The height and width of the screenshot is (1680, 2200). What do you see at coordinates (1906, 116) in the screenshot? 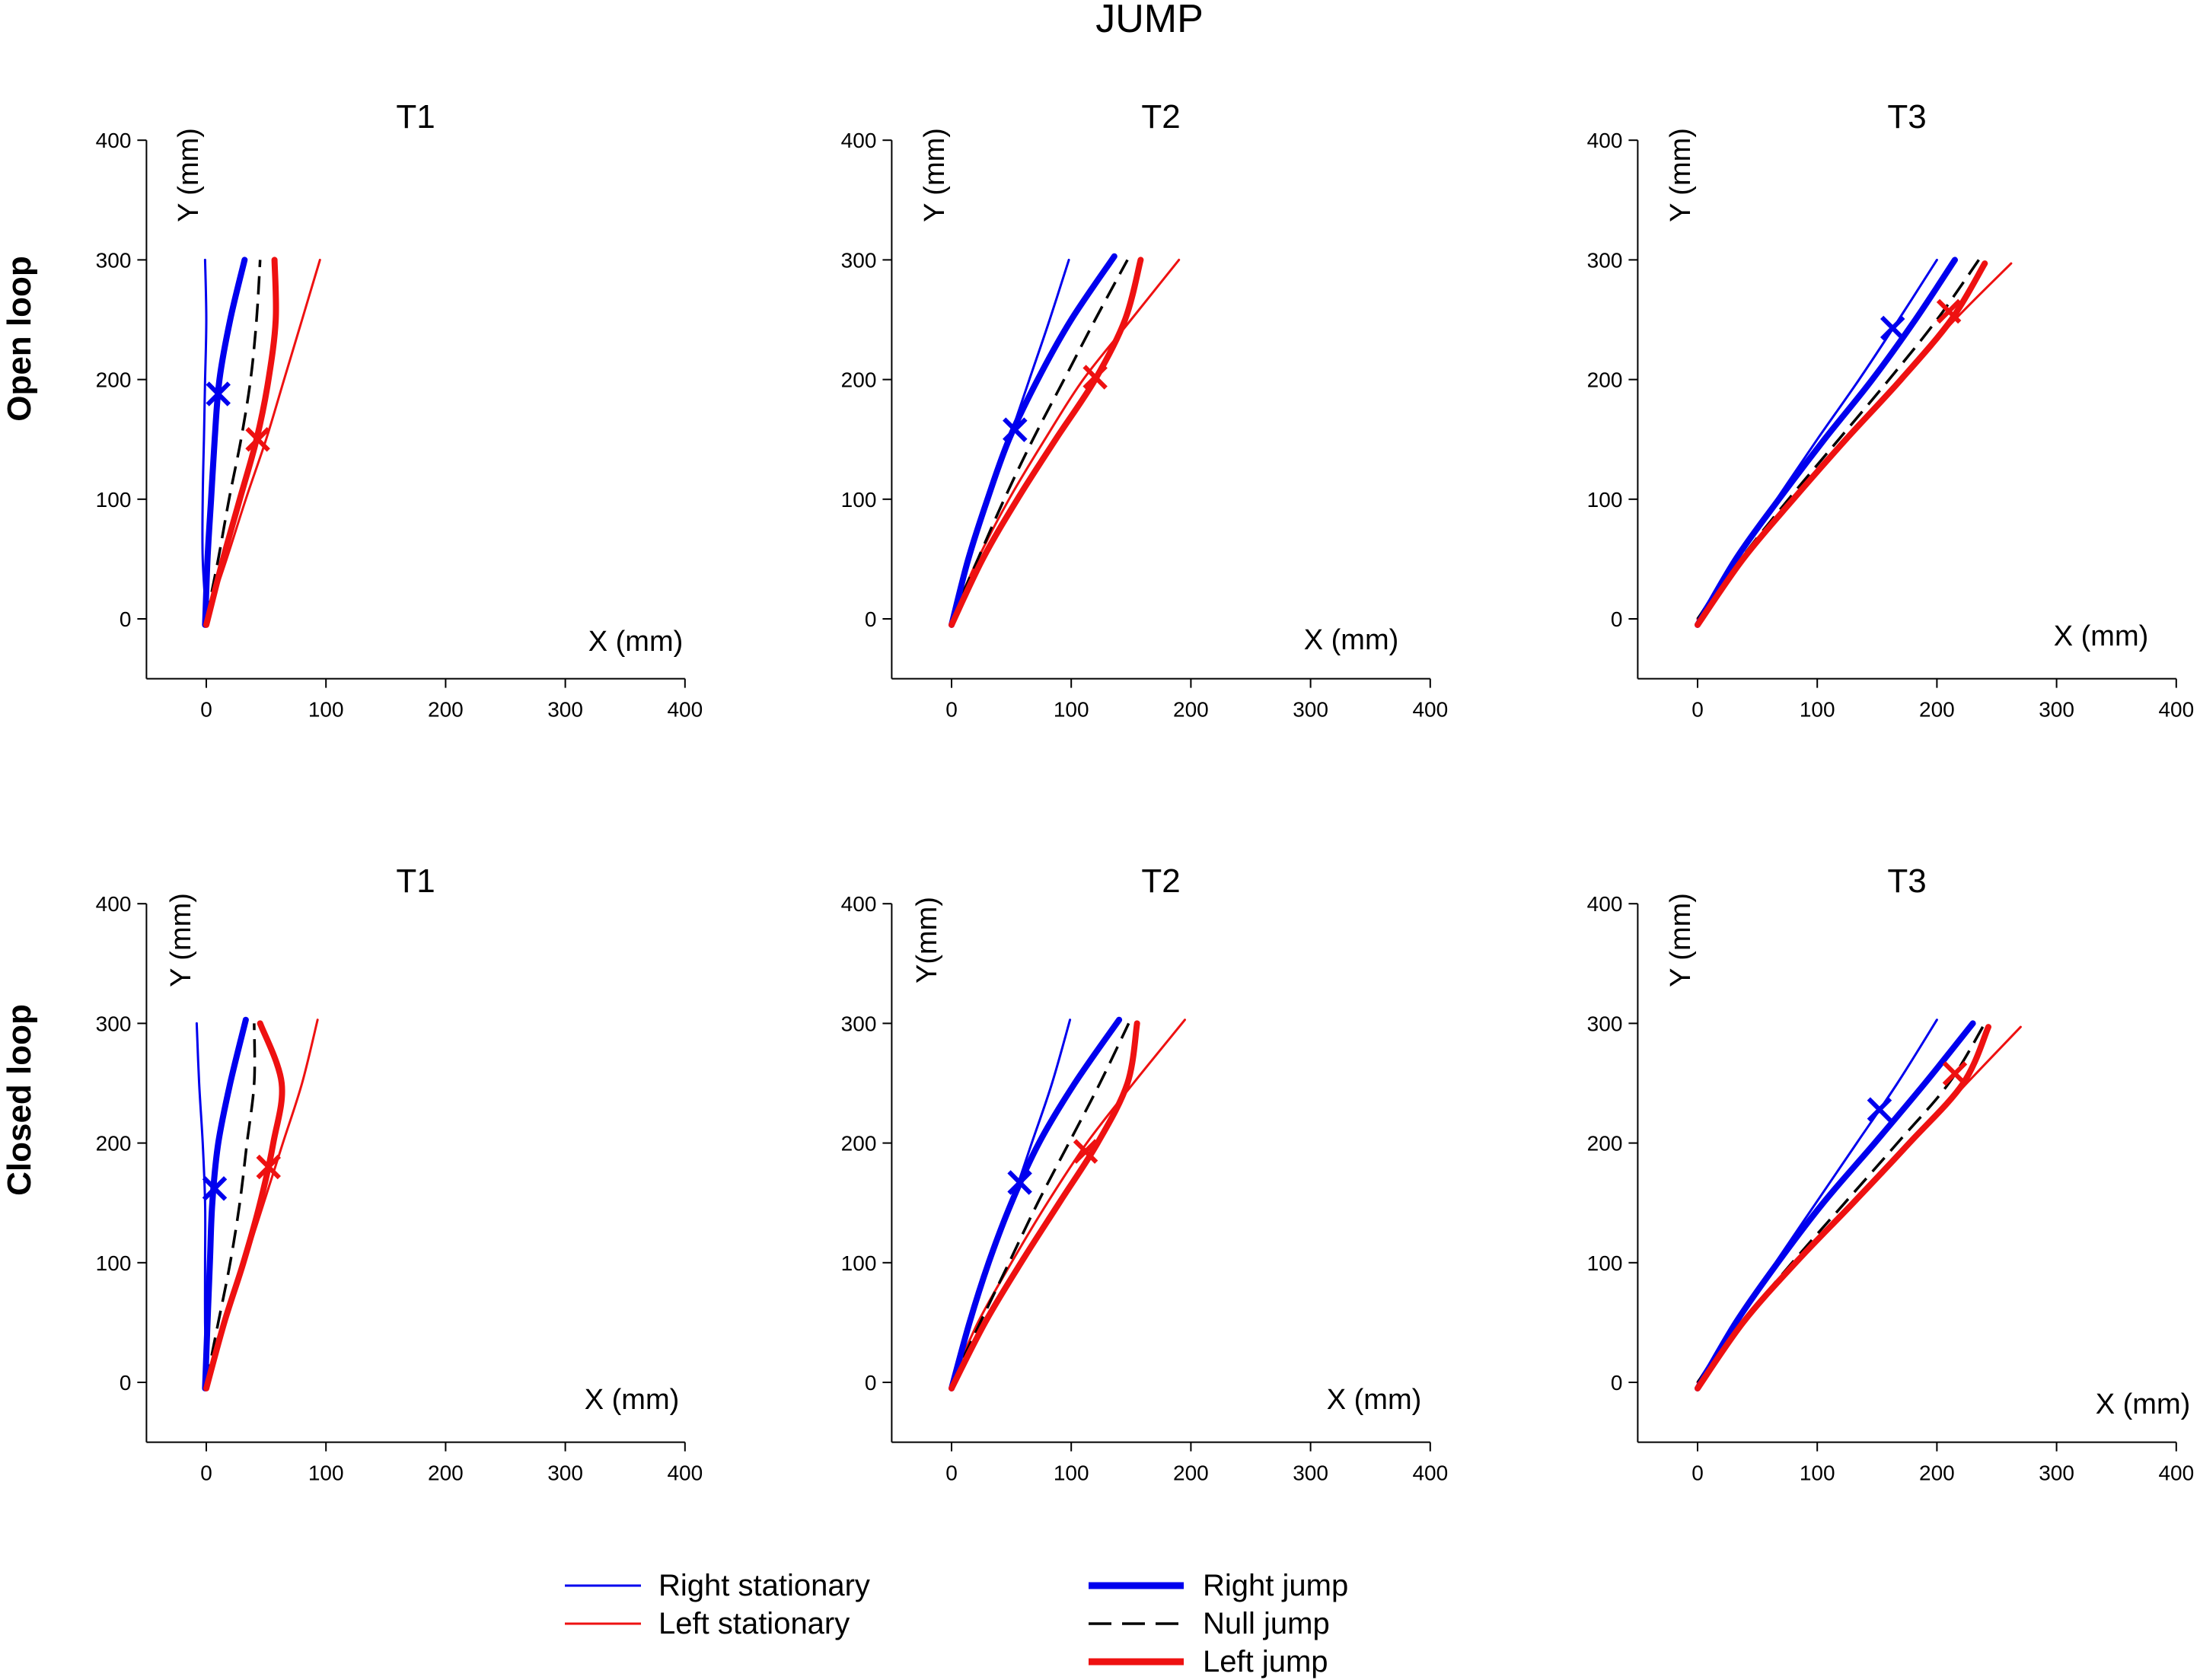
I see `panel-title: T3` at bounding box center [1906, 116].